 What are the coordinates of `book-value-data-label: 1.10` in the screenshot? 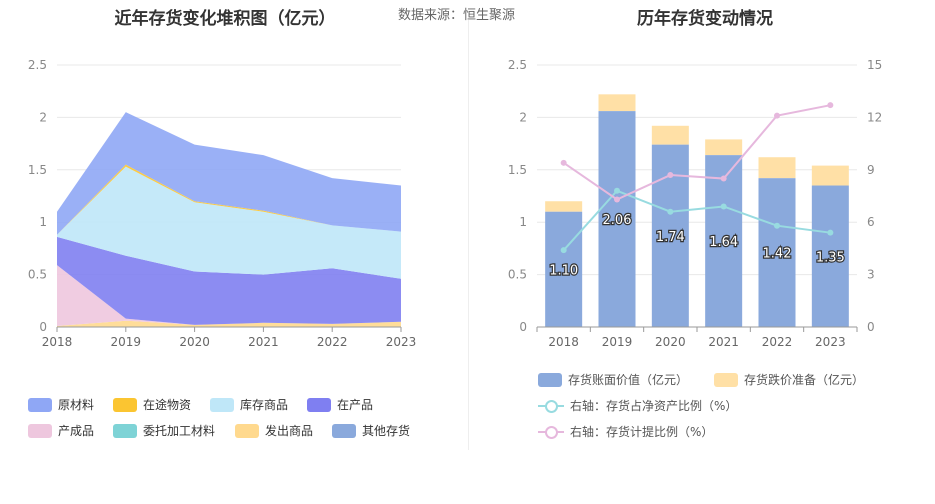 It's located at (563, 270).